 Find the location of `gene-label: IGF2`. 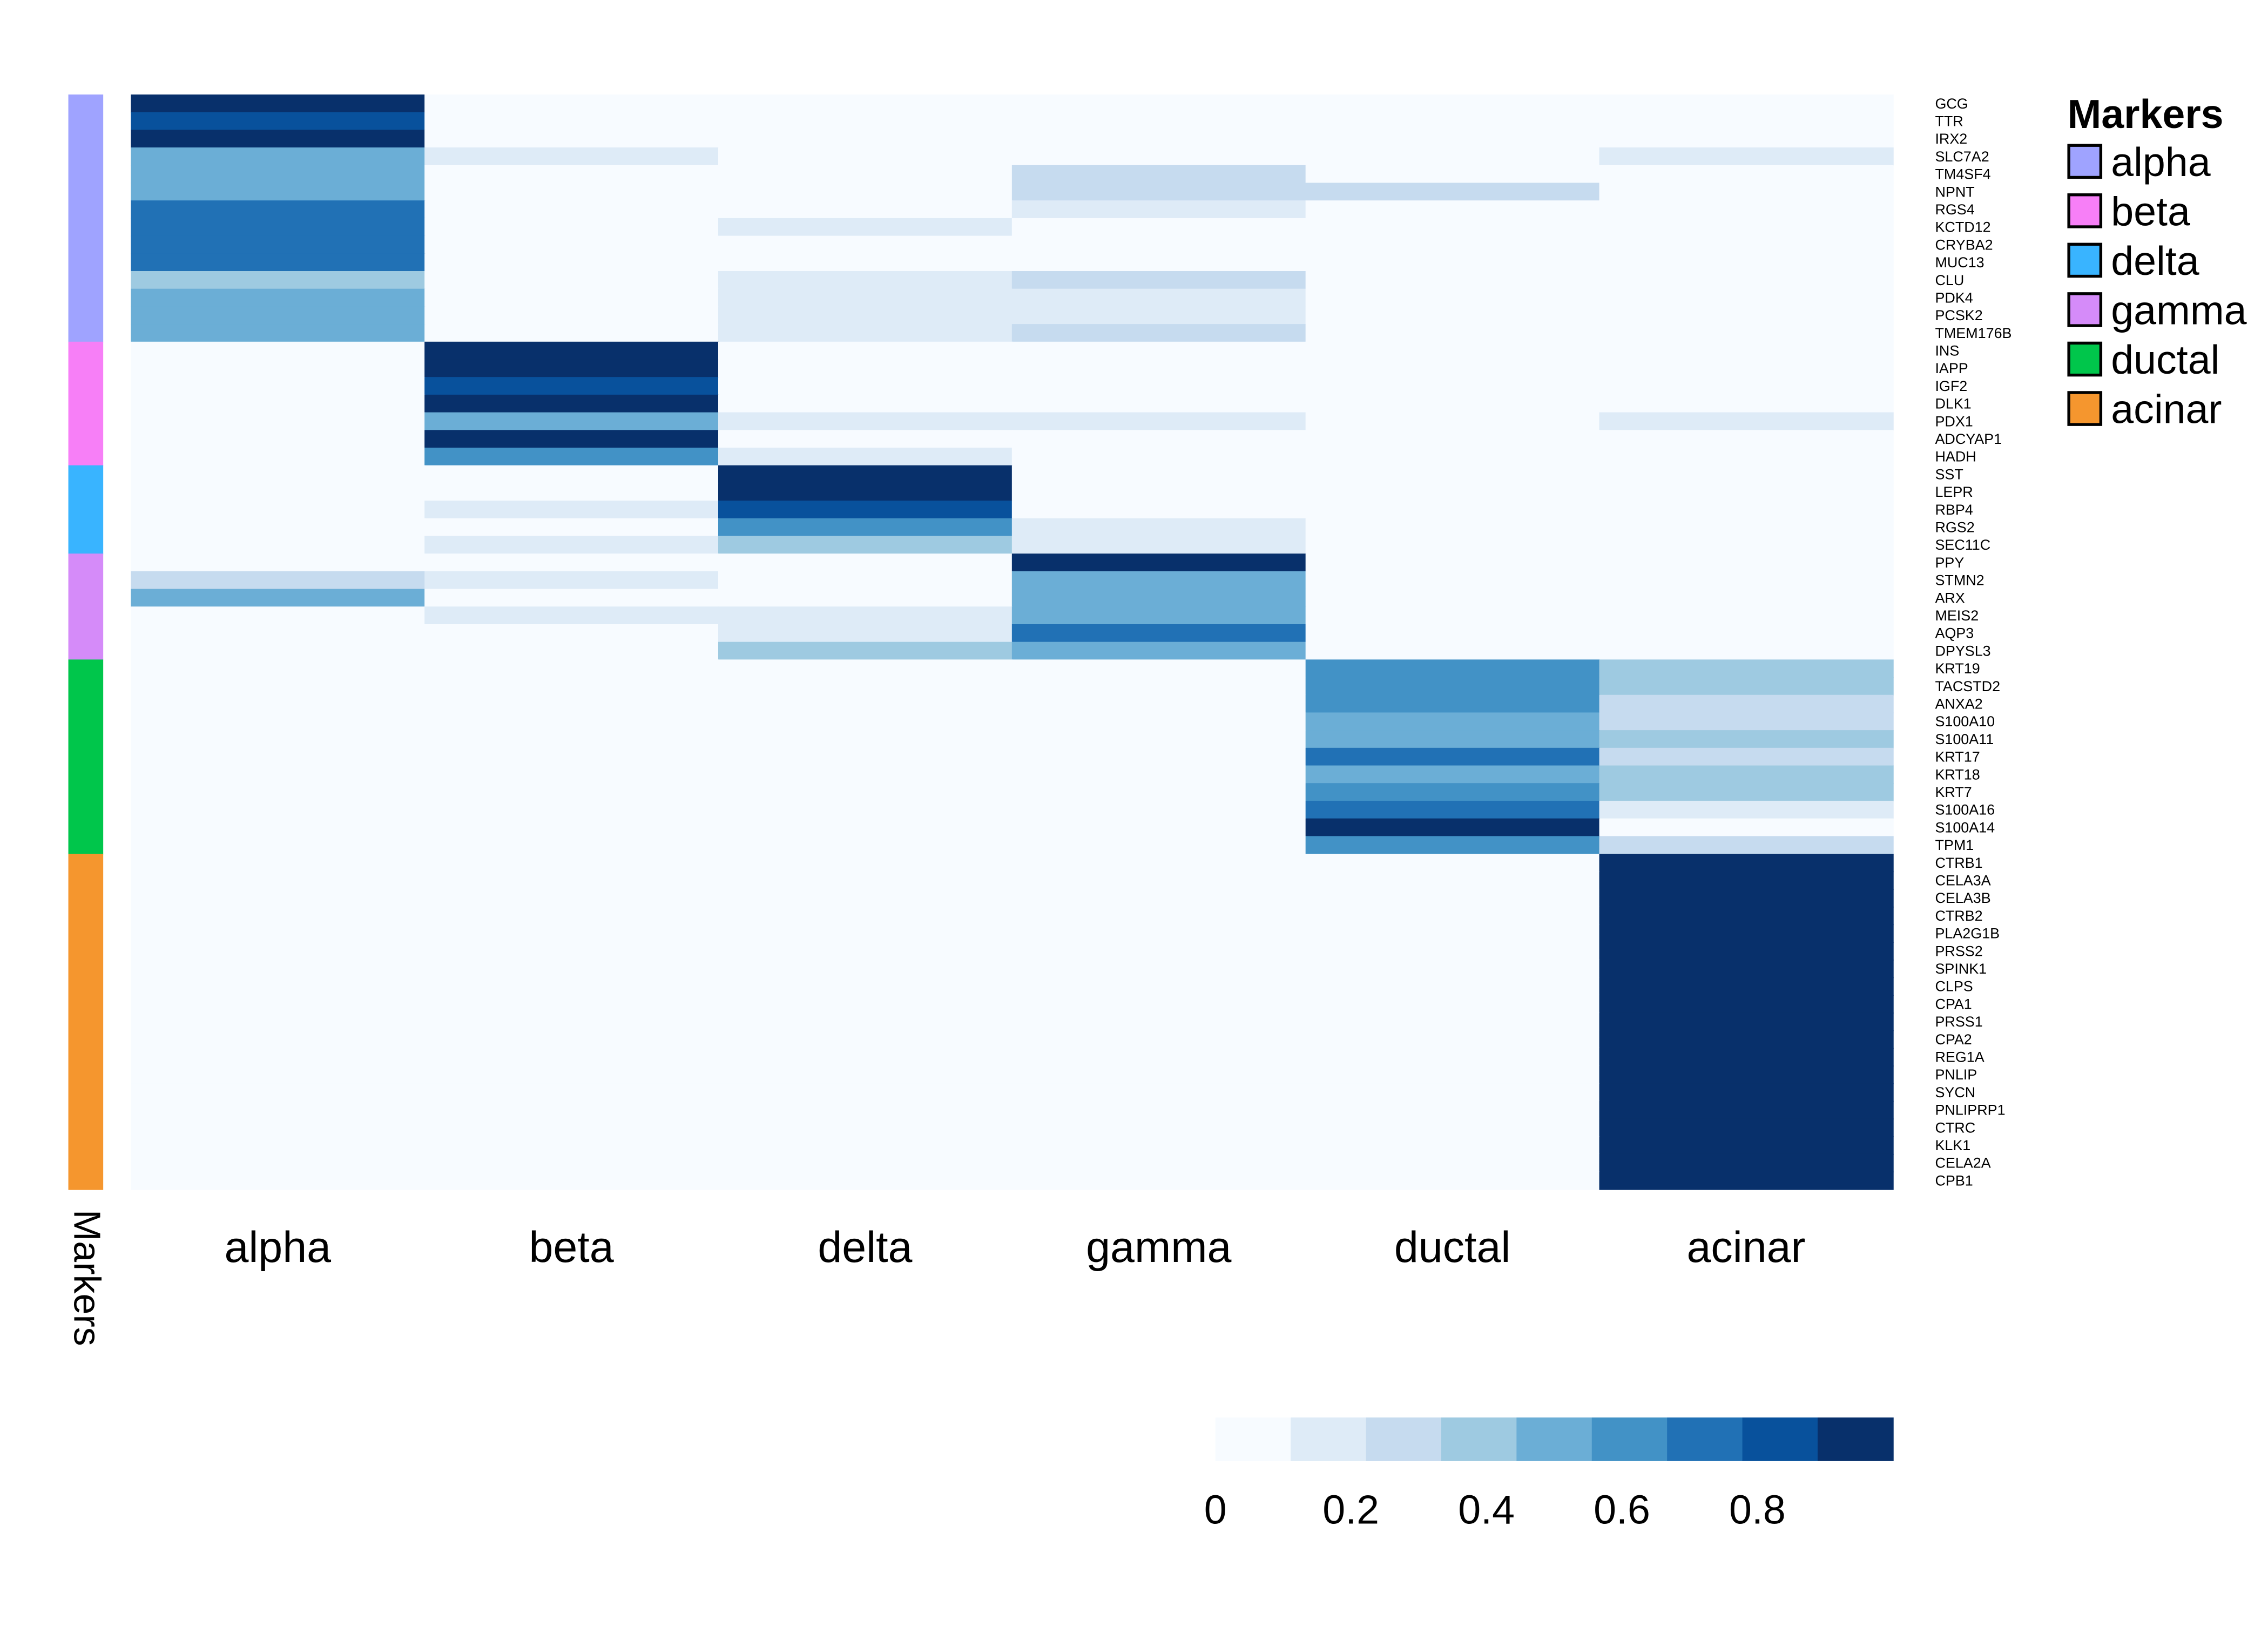

gene-label: IGF2 is located at coordinates (1951, 386).